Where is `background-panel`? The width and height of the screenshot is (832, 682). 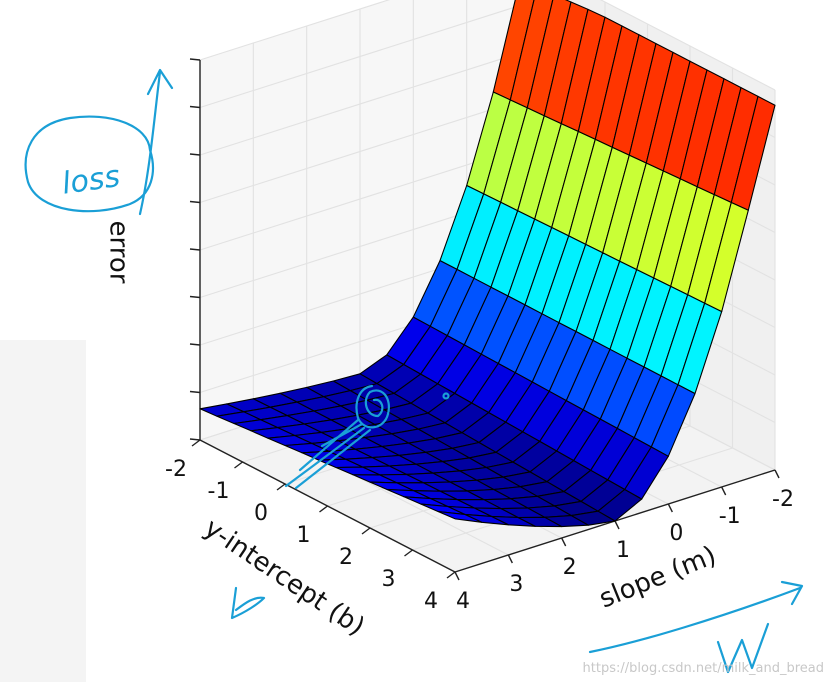
background-panel is located at coordinates (43, 511).